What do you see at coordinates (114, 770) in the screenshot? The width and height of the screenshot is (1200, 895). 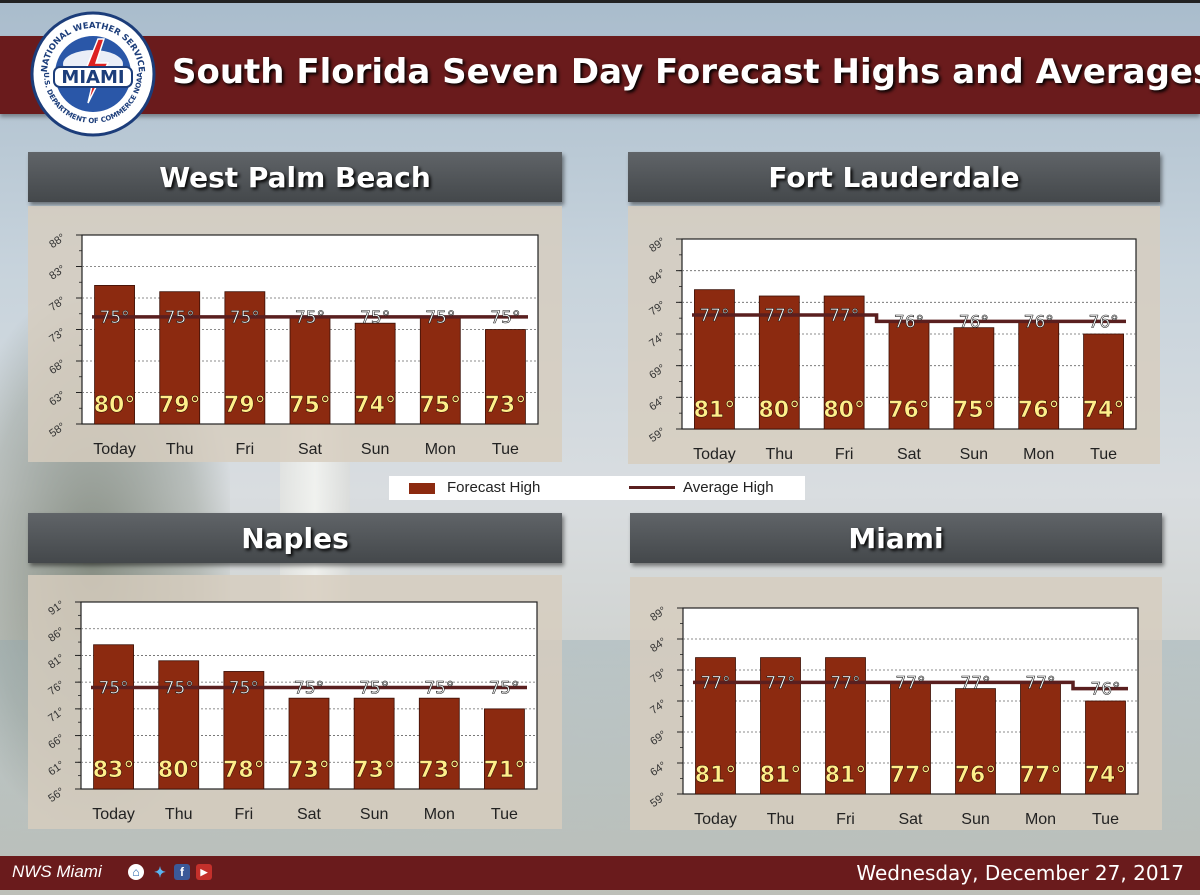 I see `forecast-value-label: 83°` at bounding box center [114, 770].